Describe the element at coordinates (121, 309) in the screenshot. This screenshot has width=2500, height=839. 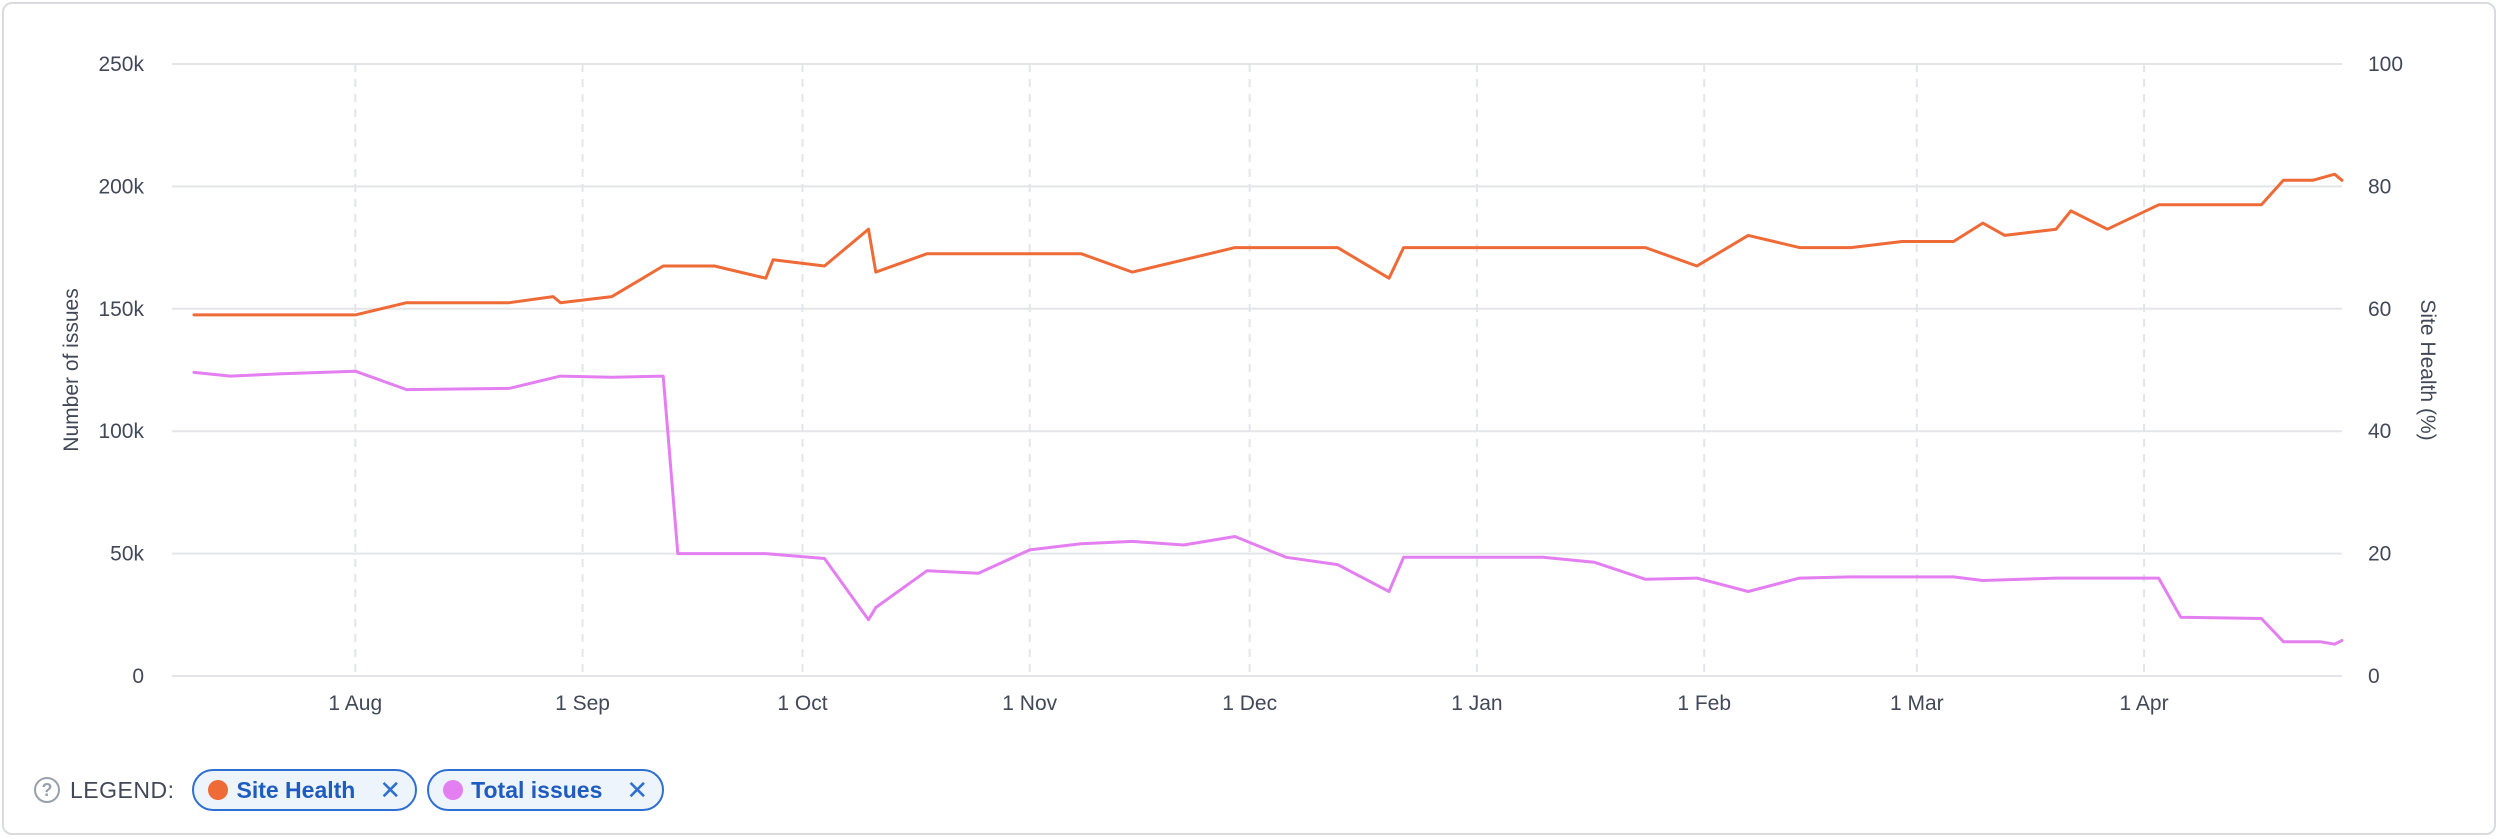
I see `left-tick-label: 150k` at that location.